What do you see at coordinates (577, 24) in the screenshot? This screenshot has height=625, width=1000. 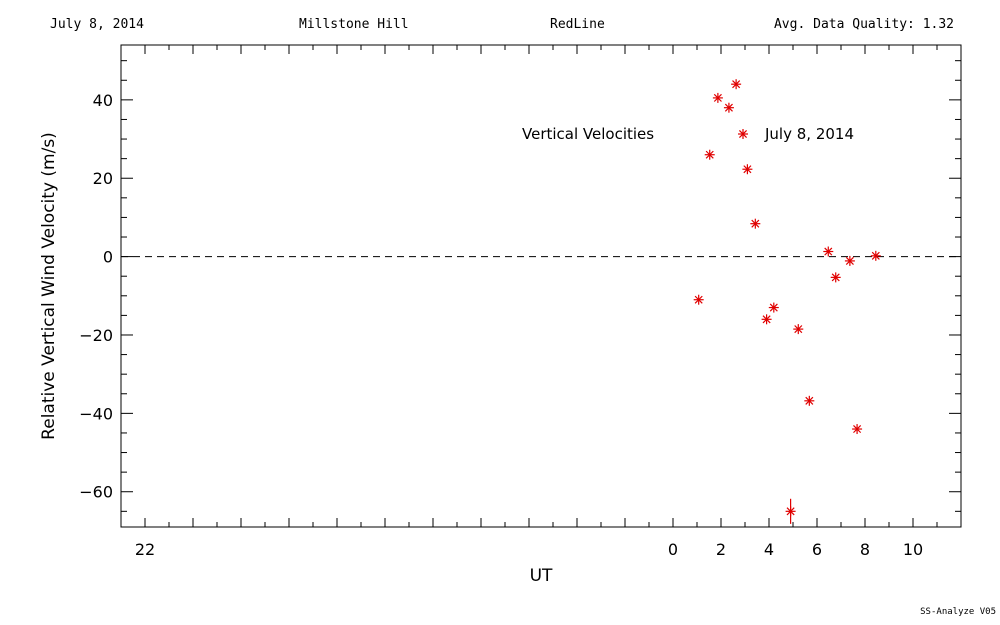 I see `header-instrument: RedLine` at bounding box center [577, 24].